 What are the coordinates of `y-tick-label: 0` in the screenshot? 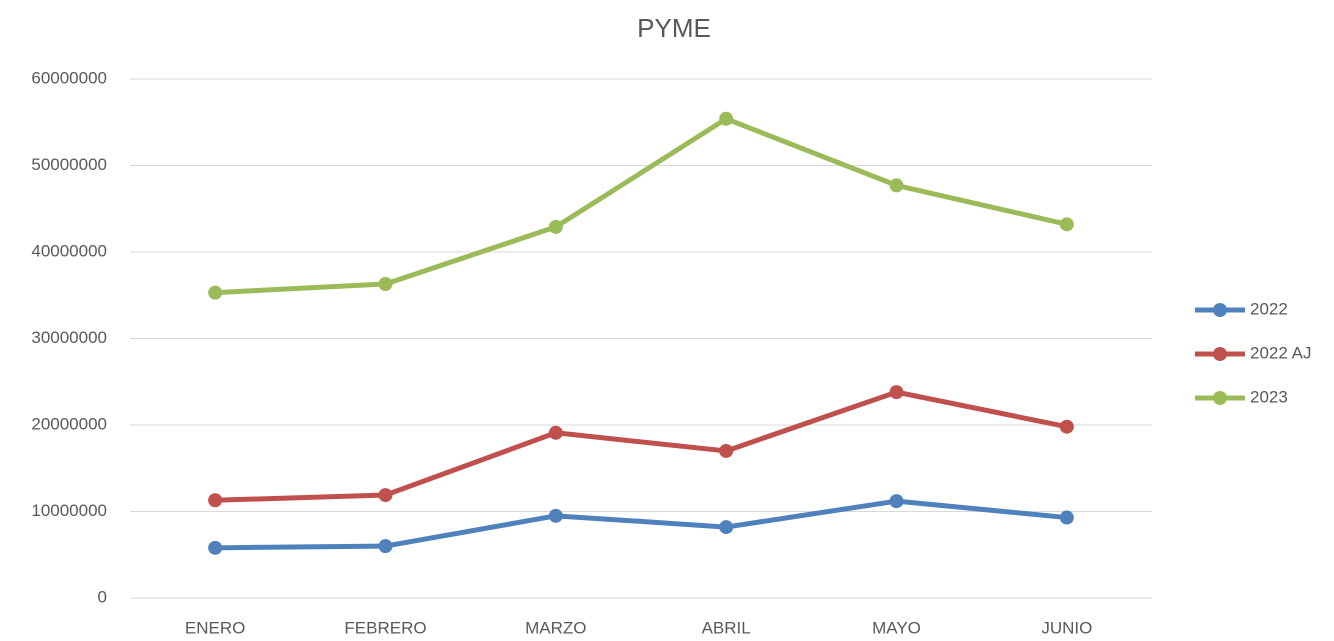 It's located at (102, 596).